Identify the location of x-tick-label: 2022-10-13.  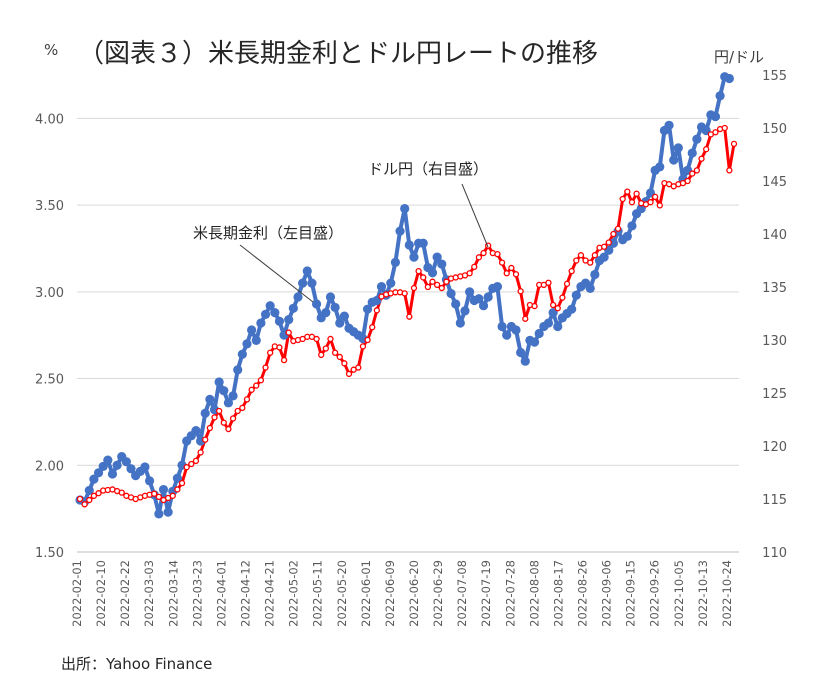
(703, 593).